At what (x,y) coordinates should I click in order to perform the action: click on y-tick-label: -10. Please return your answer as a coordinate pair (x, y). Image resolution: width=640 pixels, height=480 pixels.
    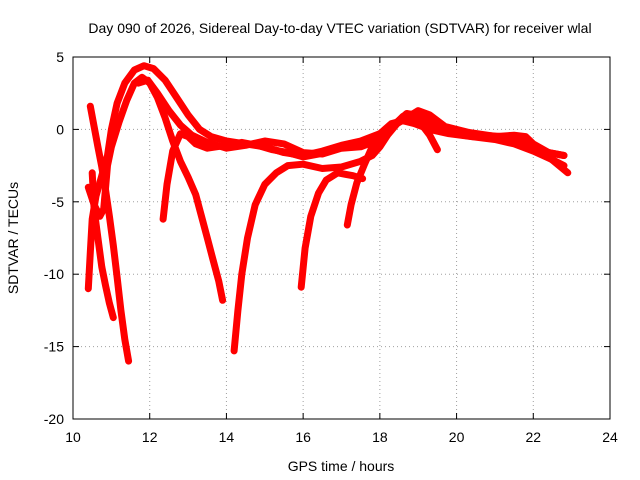
    Looking at the image, I should click on (54, 274).